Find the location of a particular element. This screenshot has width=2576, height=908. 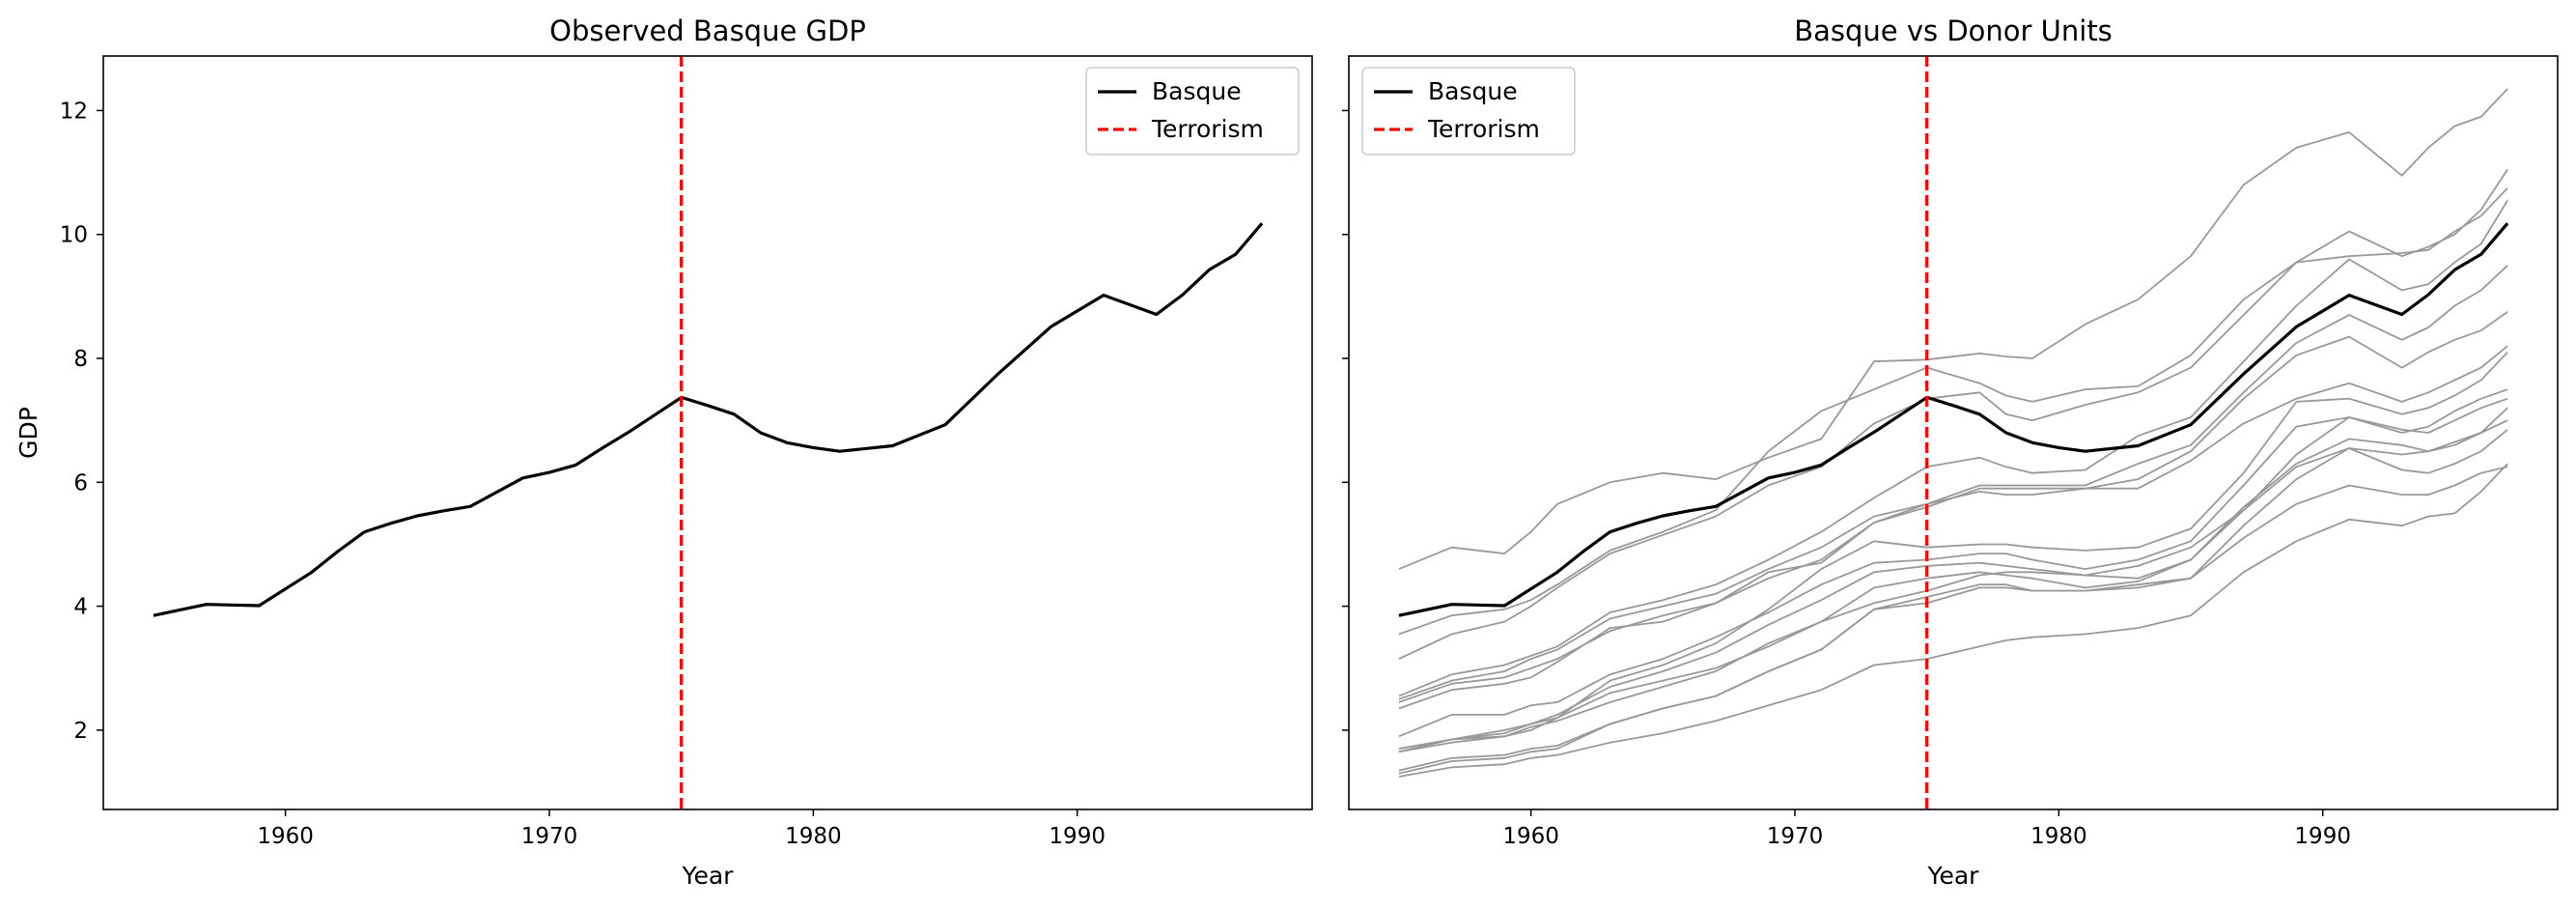

y-tick-label: 10 is located at coordinates (74, 235).